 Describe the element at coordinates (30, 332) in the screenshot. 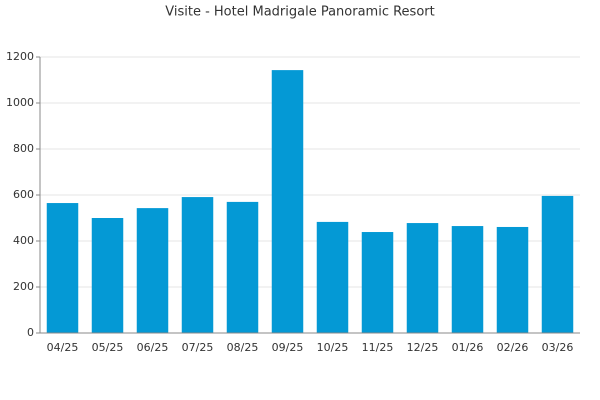

I see `y-tick-label: 0` at that location.